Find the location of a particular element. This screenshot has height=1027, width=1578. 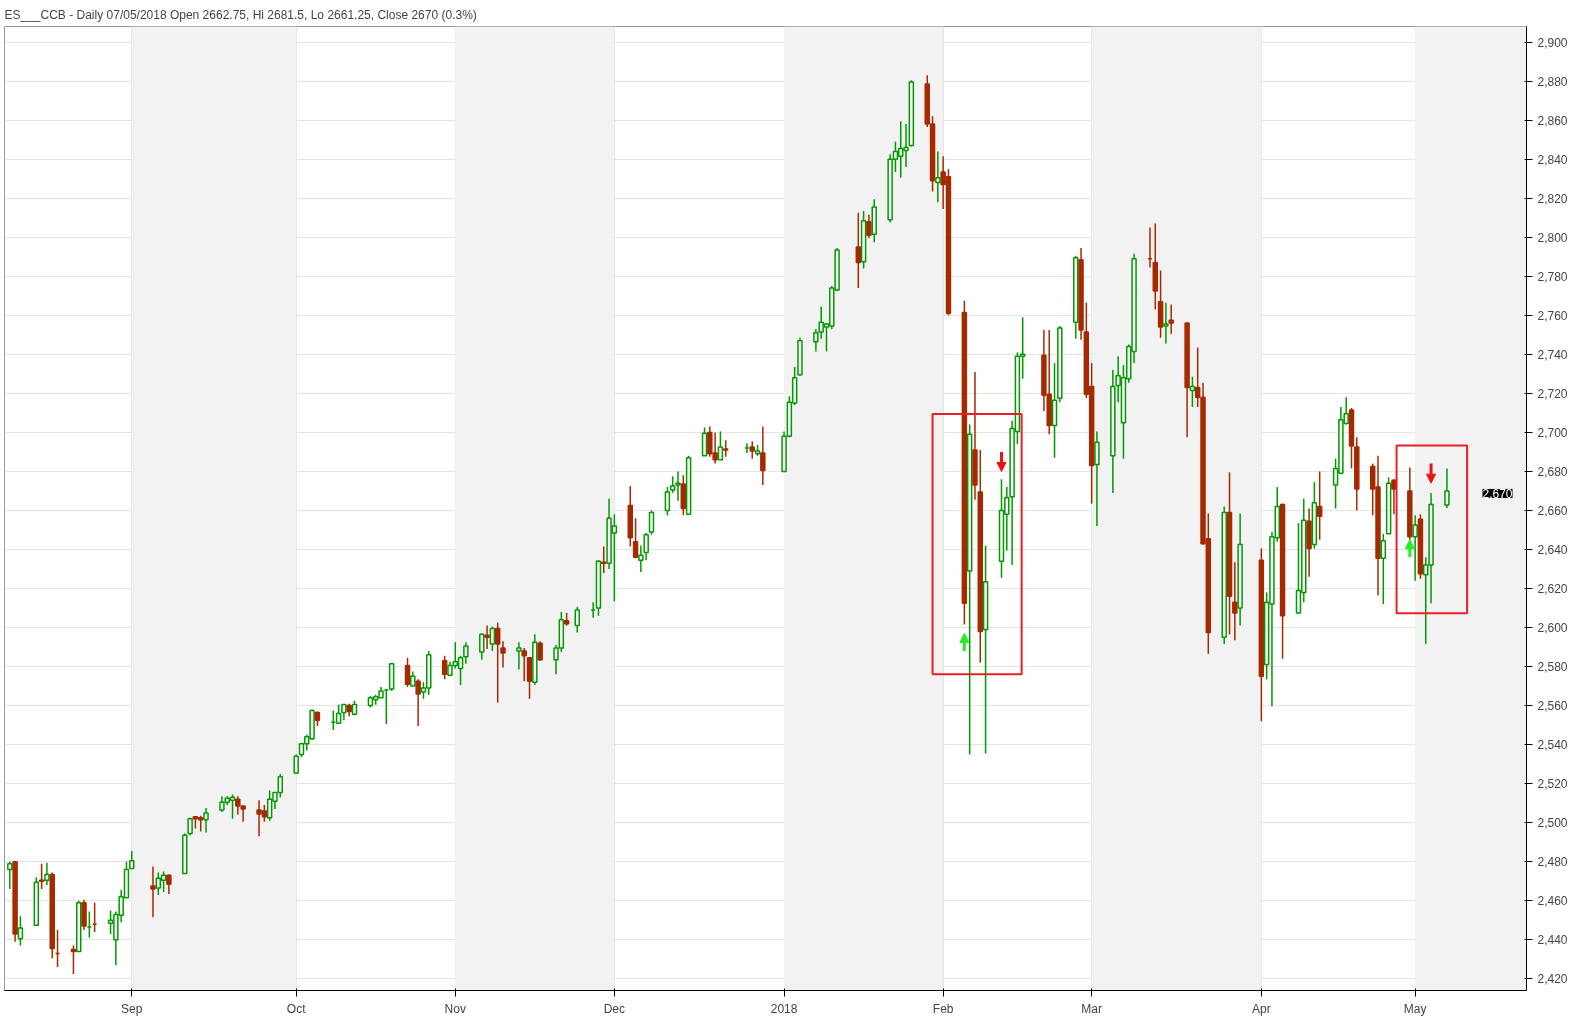

chart-title: ES___CCB - Daily 07/05/2018 Open 2662.75, Hi 2681.5, Lo 2661.25, Close 2670 (0.3%) is located at coordinates (240, 14).